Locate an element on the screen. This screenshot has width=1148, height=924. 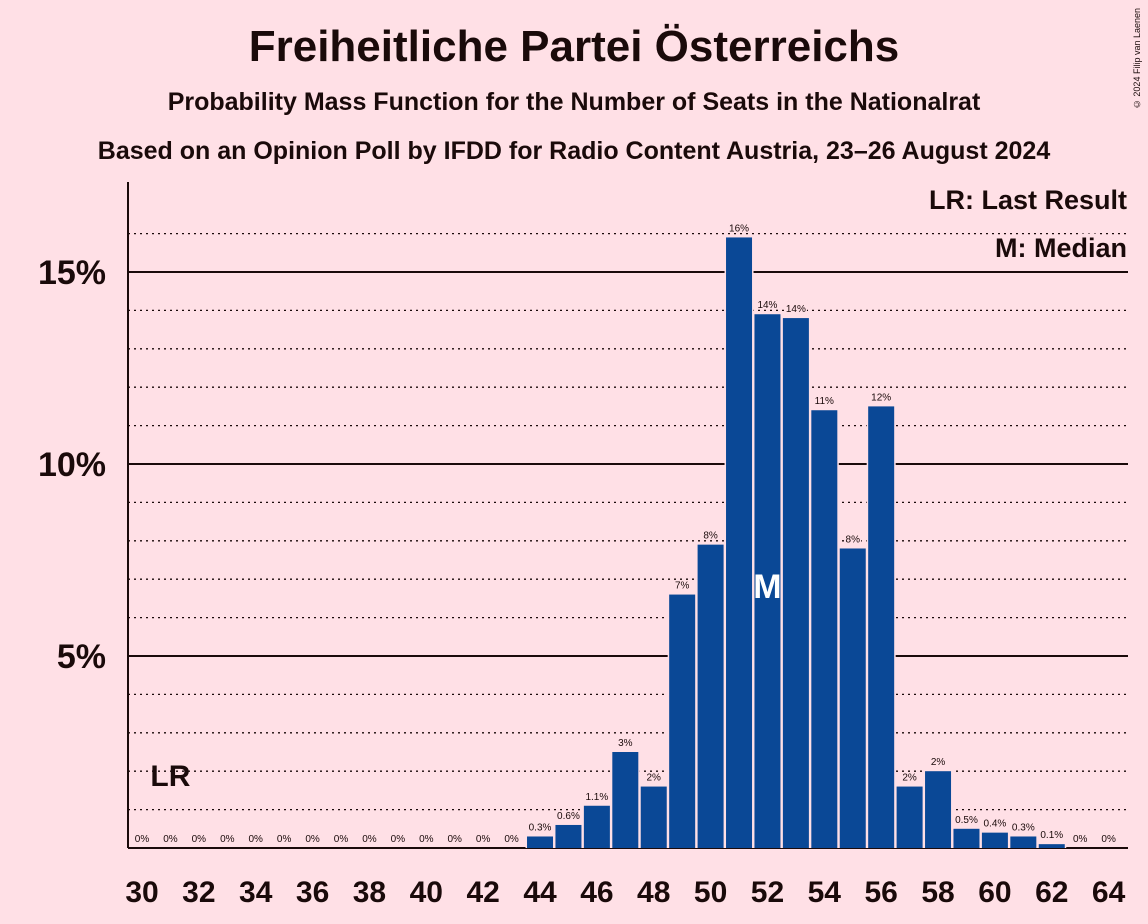
x-tick-label: 36 is located at coordinates (312, 892).